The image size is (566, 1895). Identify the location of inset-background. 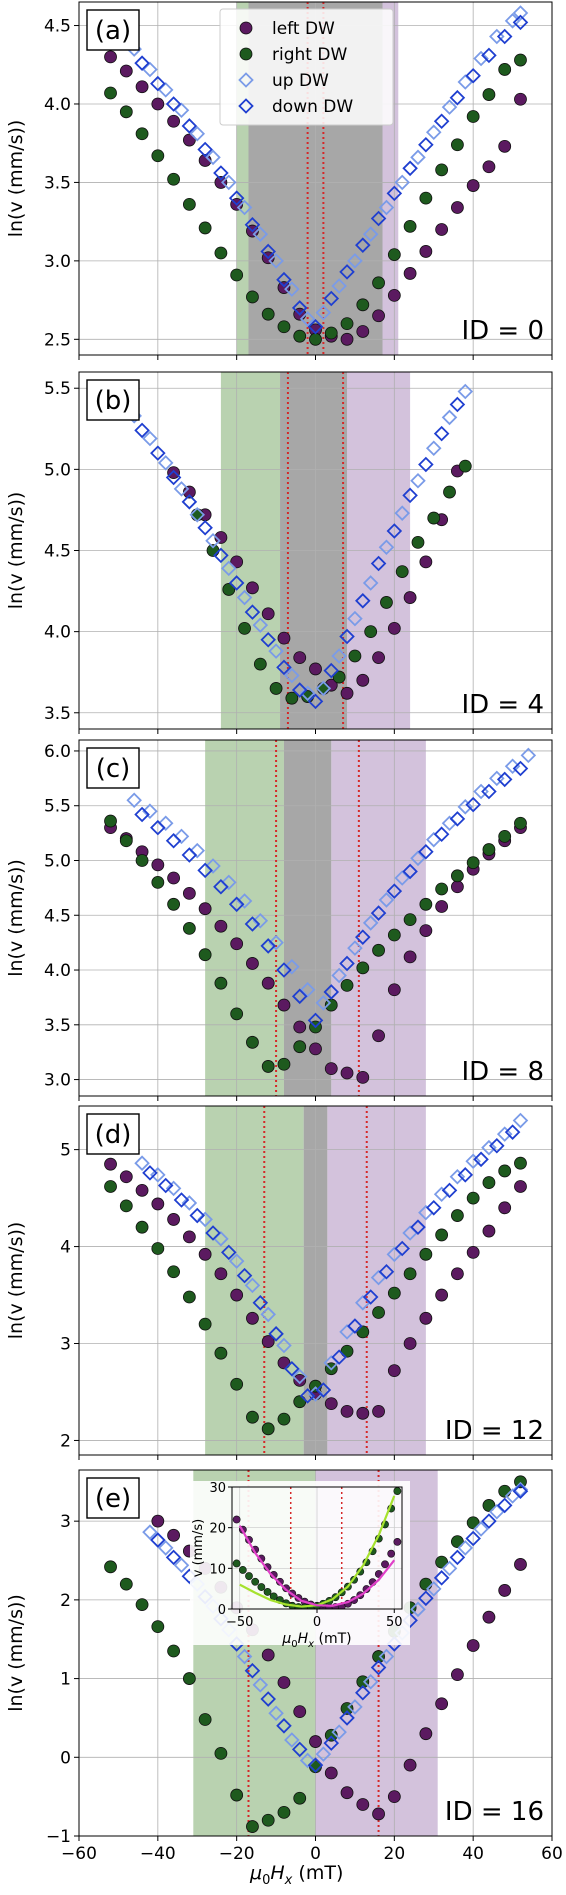
(300, 1563).